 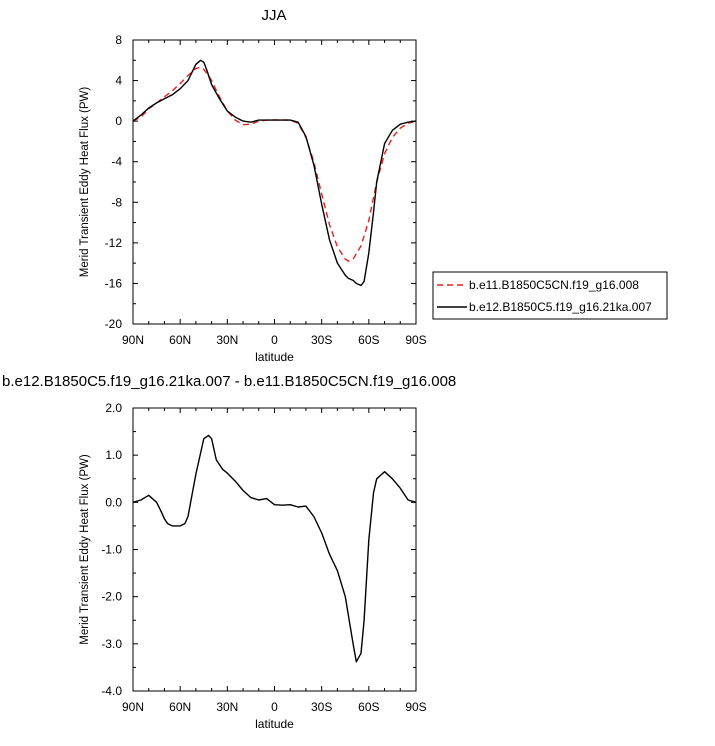 What do you see at coordinates (554, 285) in the screenshot?
I see `legend-label-1: b.e11.B1850C5CN.f19_g16.008` at bounding box center [554, 285].